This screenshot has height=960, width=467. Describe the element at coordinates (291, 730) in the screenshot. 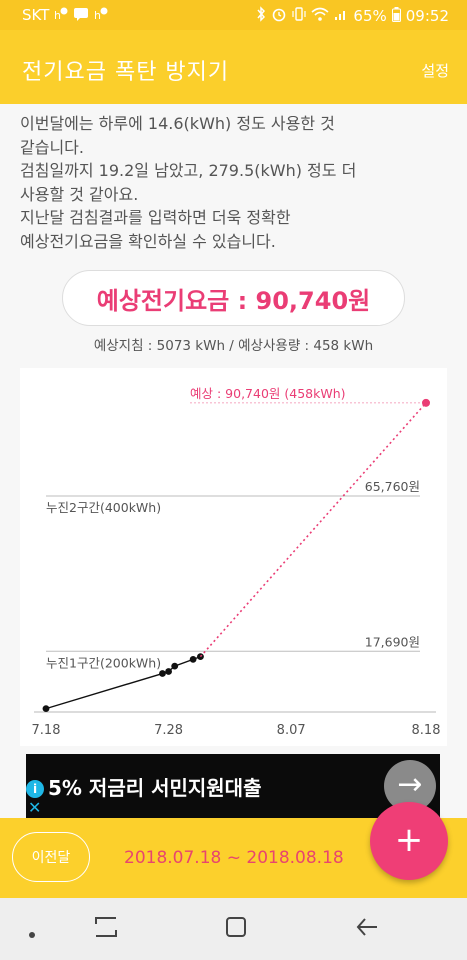

I see `x-tick-label: 8.07` at that location.